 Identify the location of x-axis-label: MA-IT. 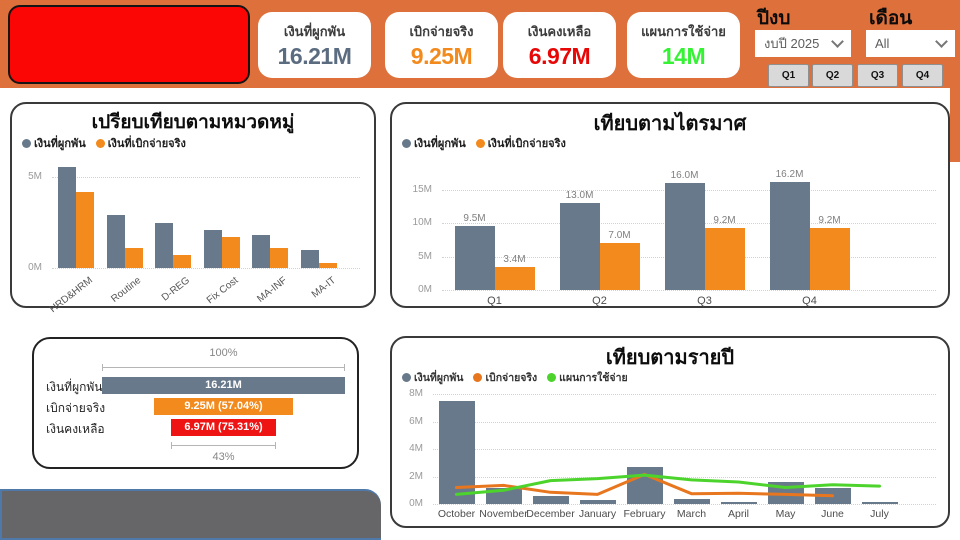
(323, 288).